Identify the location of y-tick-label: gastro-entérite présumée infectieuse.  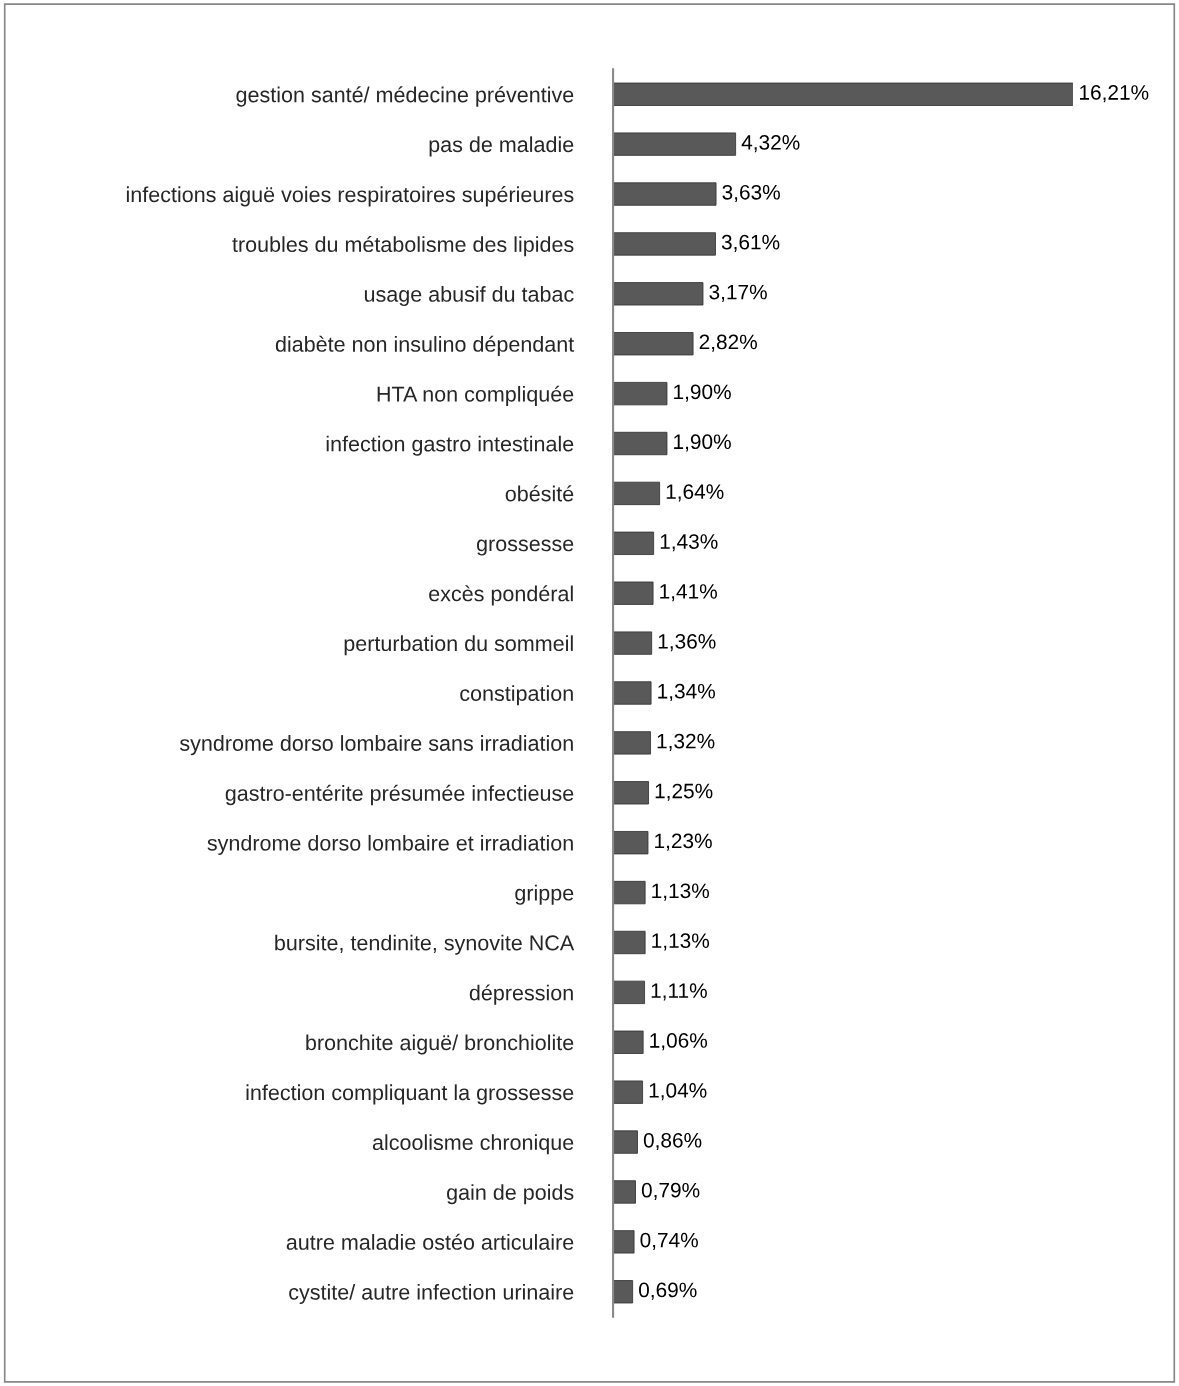
(399, 795).